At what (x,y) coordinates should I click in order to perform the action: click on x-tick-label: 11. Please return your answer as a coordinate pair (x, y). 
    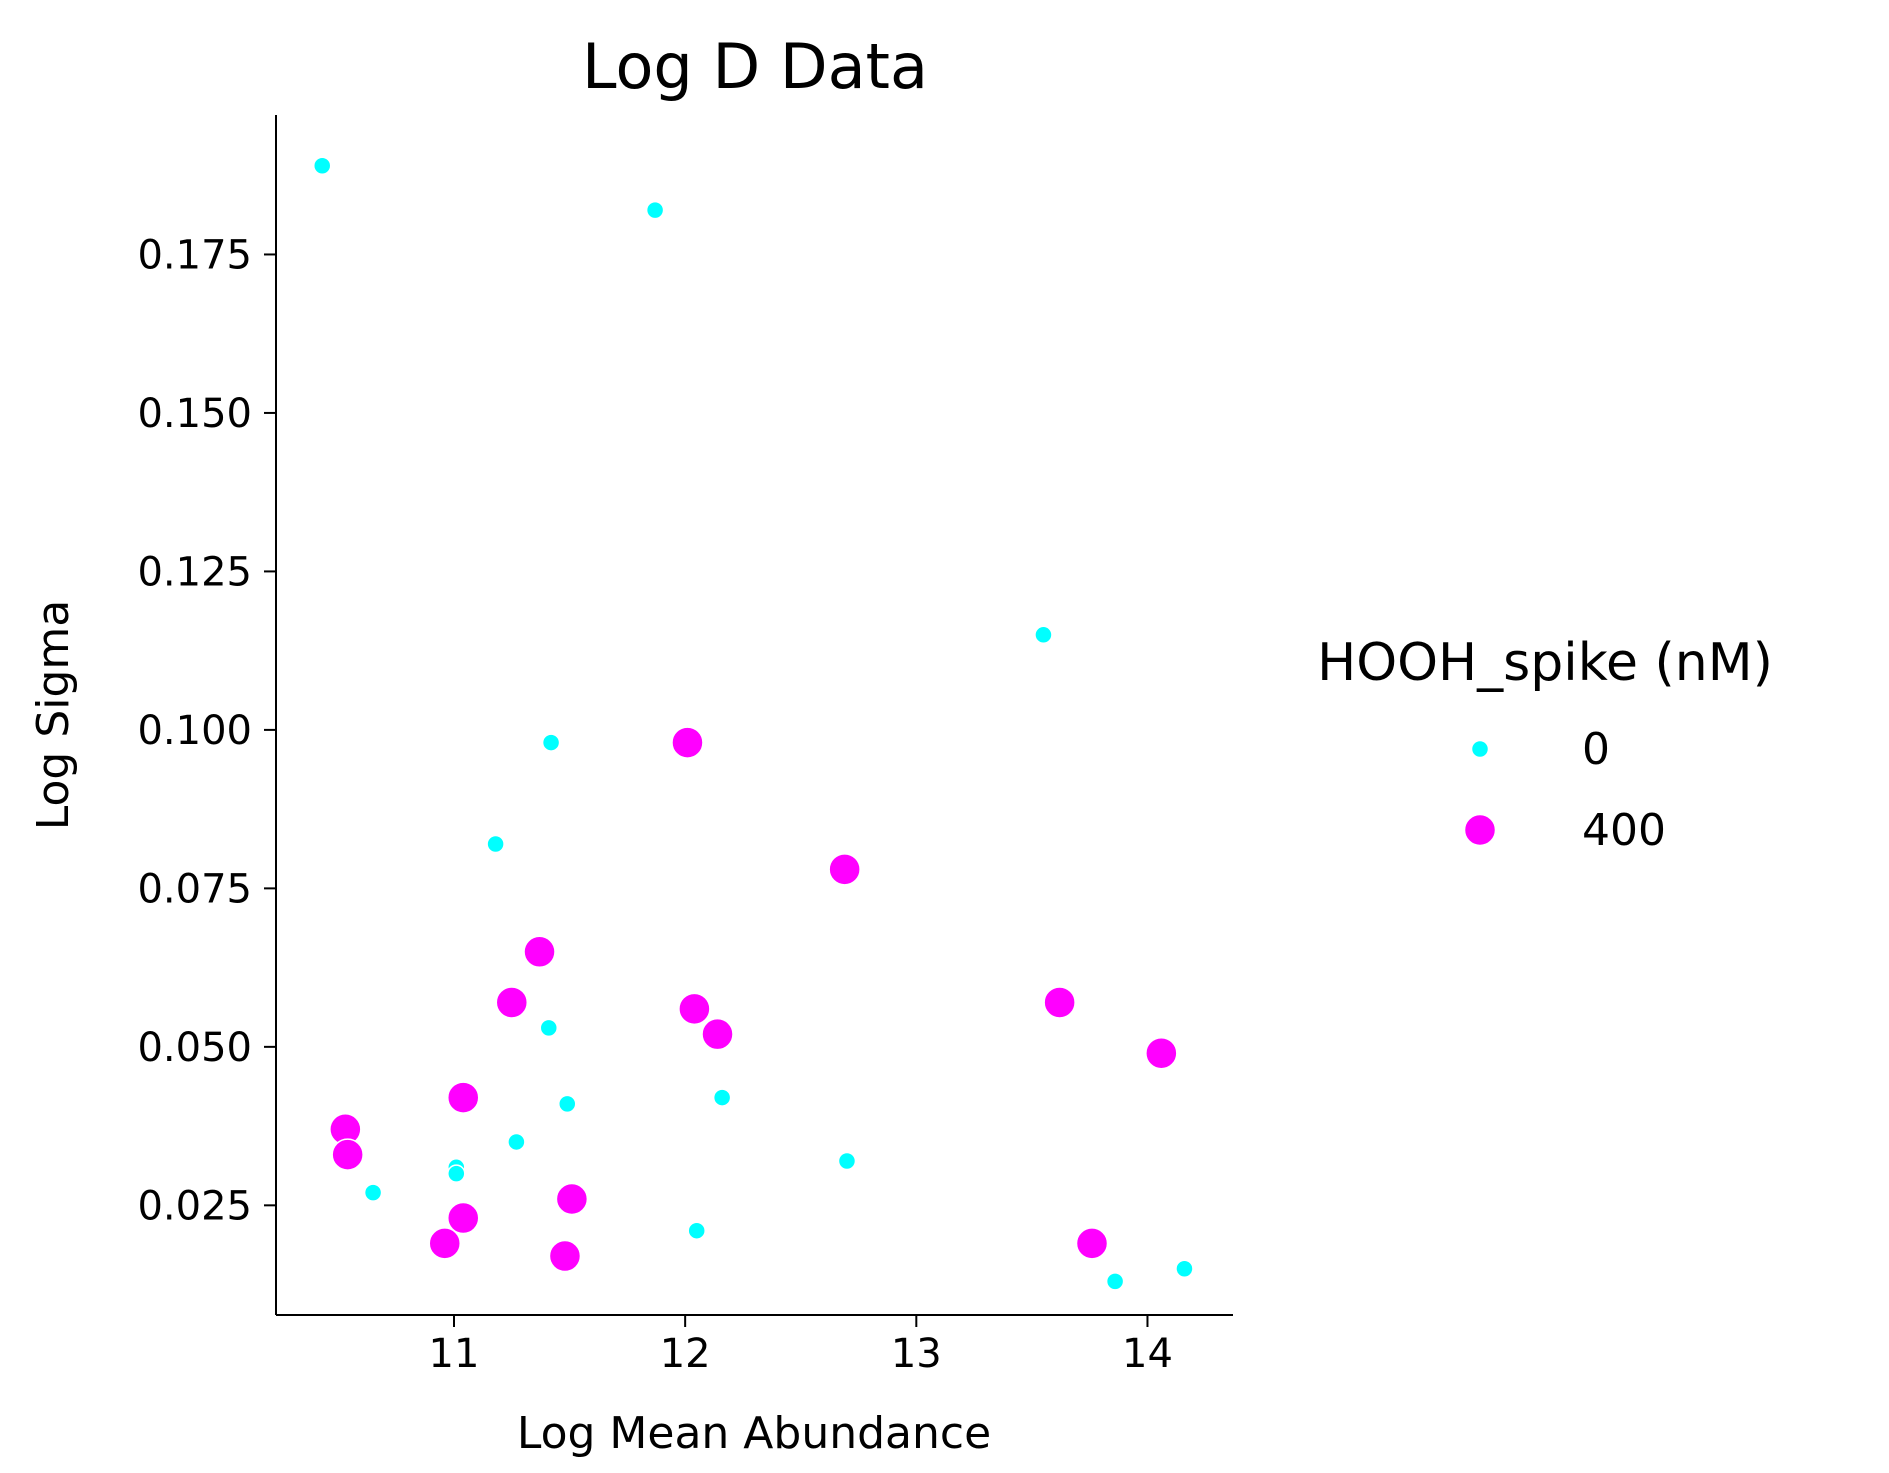
    Looking at the image, I should click on (454, 1354).